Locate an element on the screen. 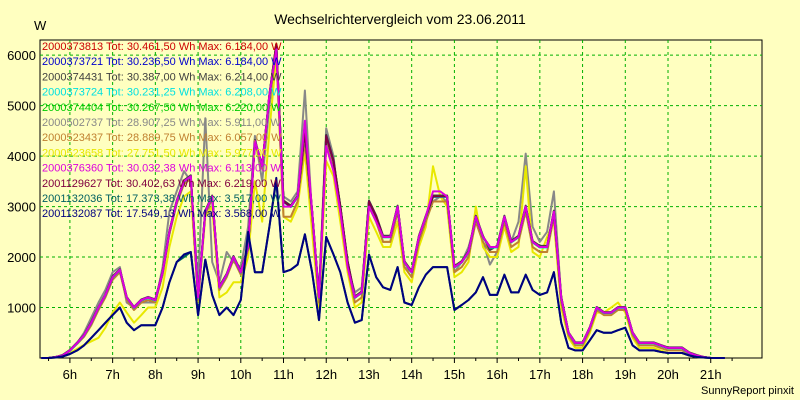 The height and width of the screenshot is (400, 800). x-tick-label: 17h is located at coordinates (540, 374).